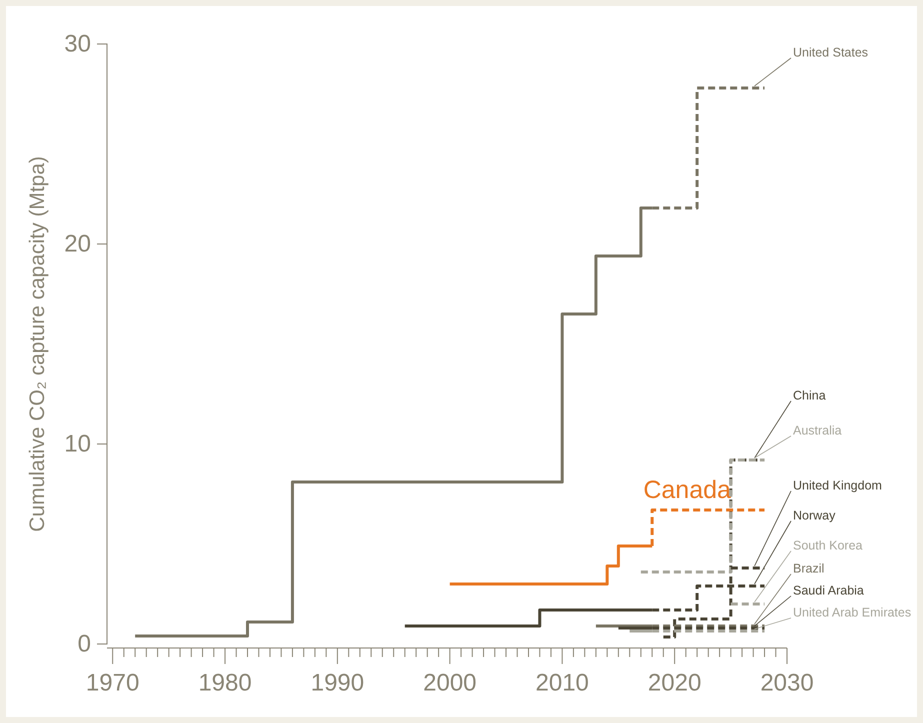 Image resolution: width=923 pixels, height=723 pixels. Describe the element at coordinates (37, 344) in the screenshot. I see `y-axis-title: Cumulative CO₂ capture capacity (Mtpa)` at that location.